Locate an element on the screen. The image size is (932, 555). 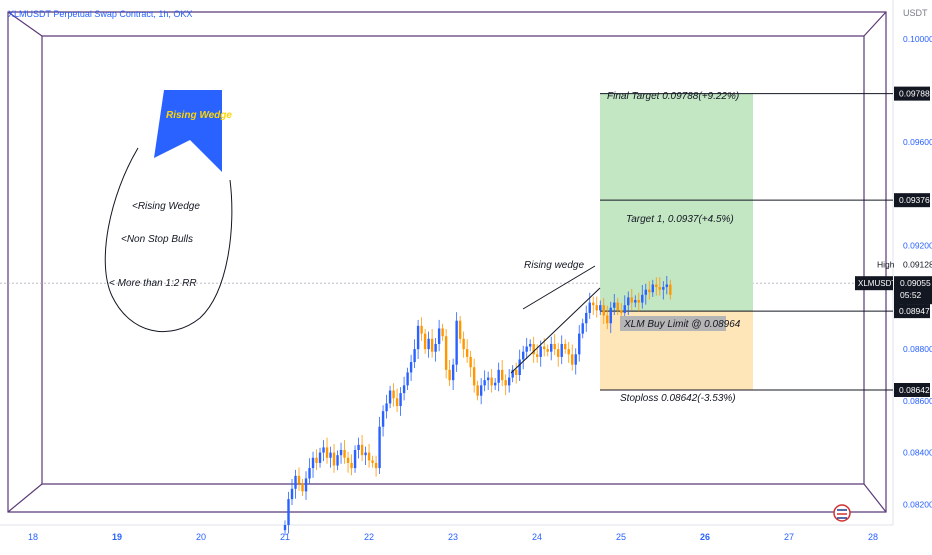
svg-text: 0.08642 is located at coordinates (914, 390).